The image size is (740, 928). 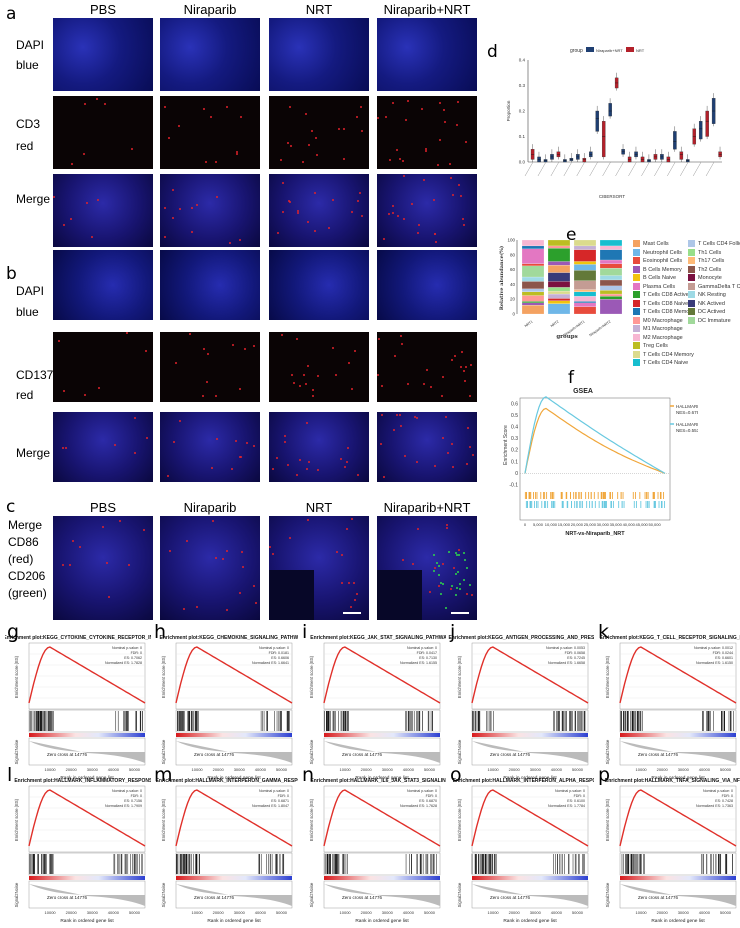 What do you see at coordinates (668, 354) in the screenshot?
I see `legend-label: T Cells CD4 Memory` at bounding box center [668, 354].